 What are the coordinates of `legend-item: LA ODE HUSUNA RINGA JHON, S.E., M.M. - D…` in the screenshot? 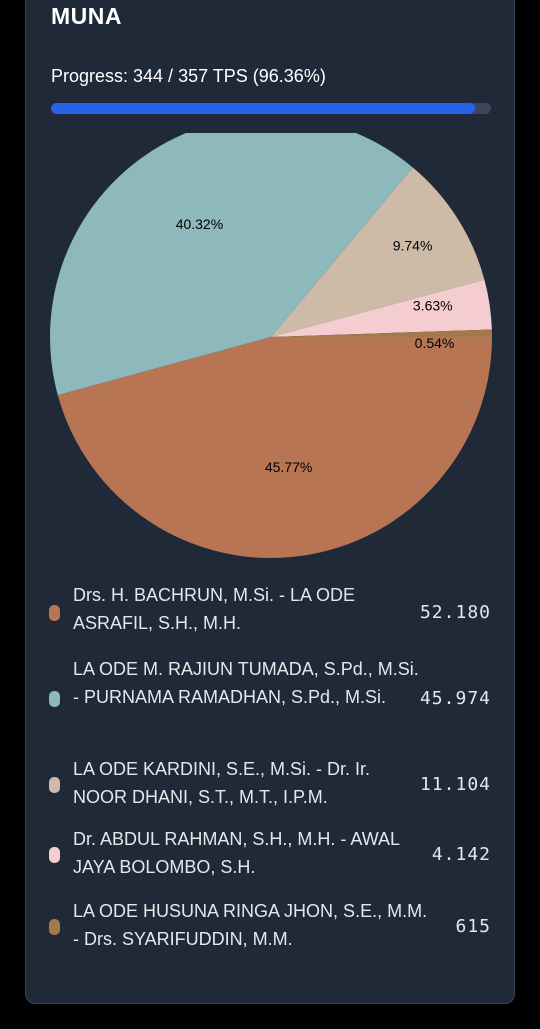 It's located at (271, 927).